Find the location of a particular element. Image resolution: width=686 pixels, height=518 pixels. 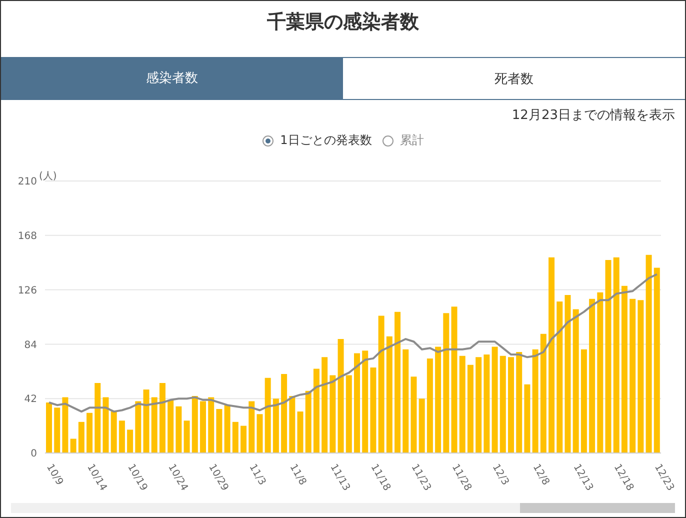

y-tick-label: 168 is located at coordinates (27, 236).